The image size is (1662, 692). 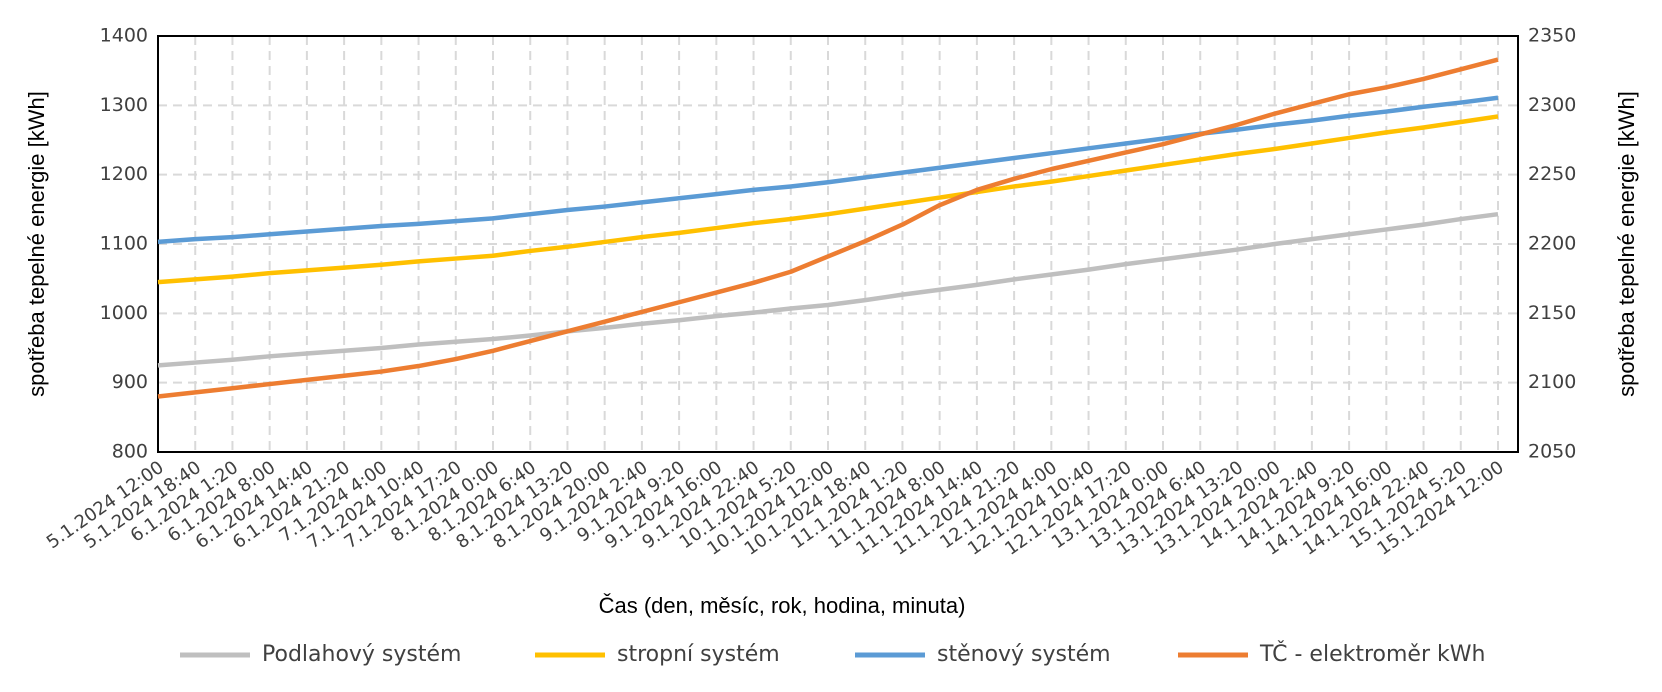 What do you see at coordinates (124, 174) in the screenshot?
I see `y-tick-label: 1200` at bounding box center [124, 174].